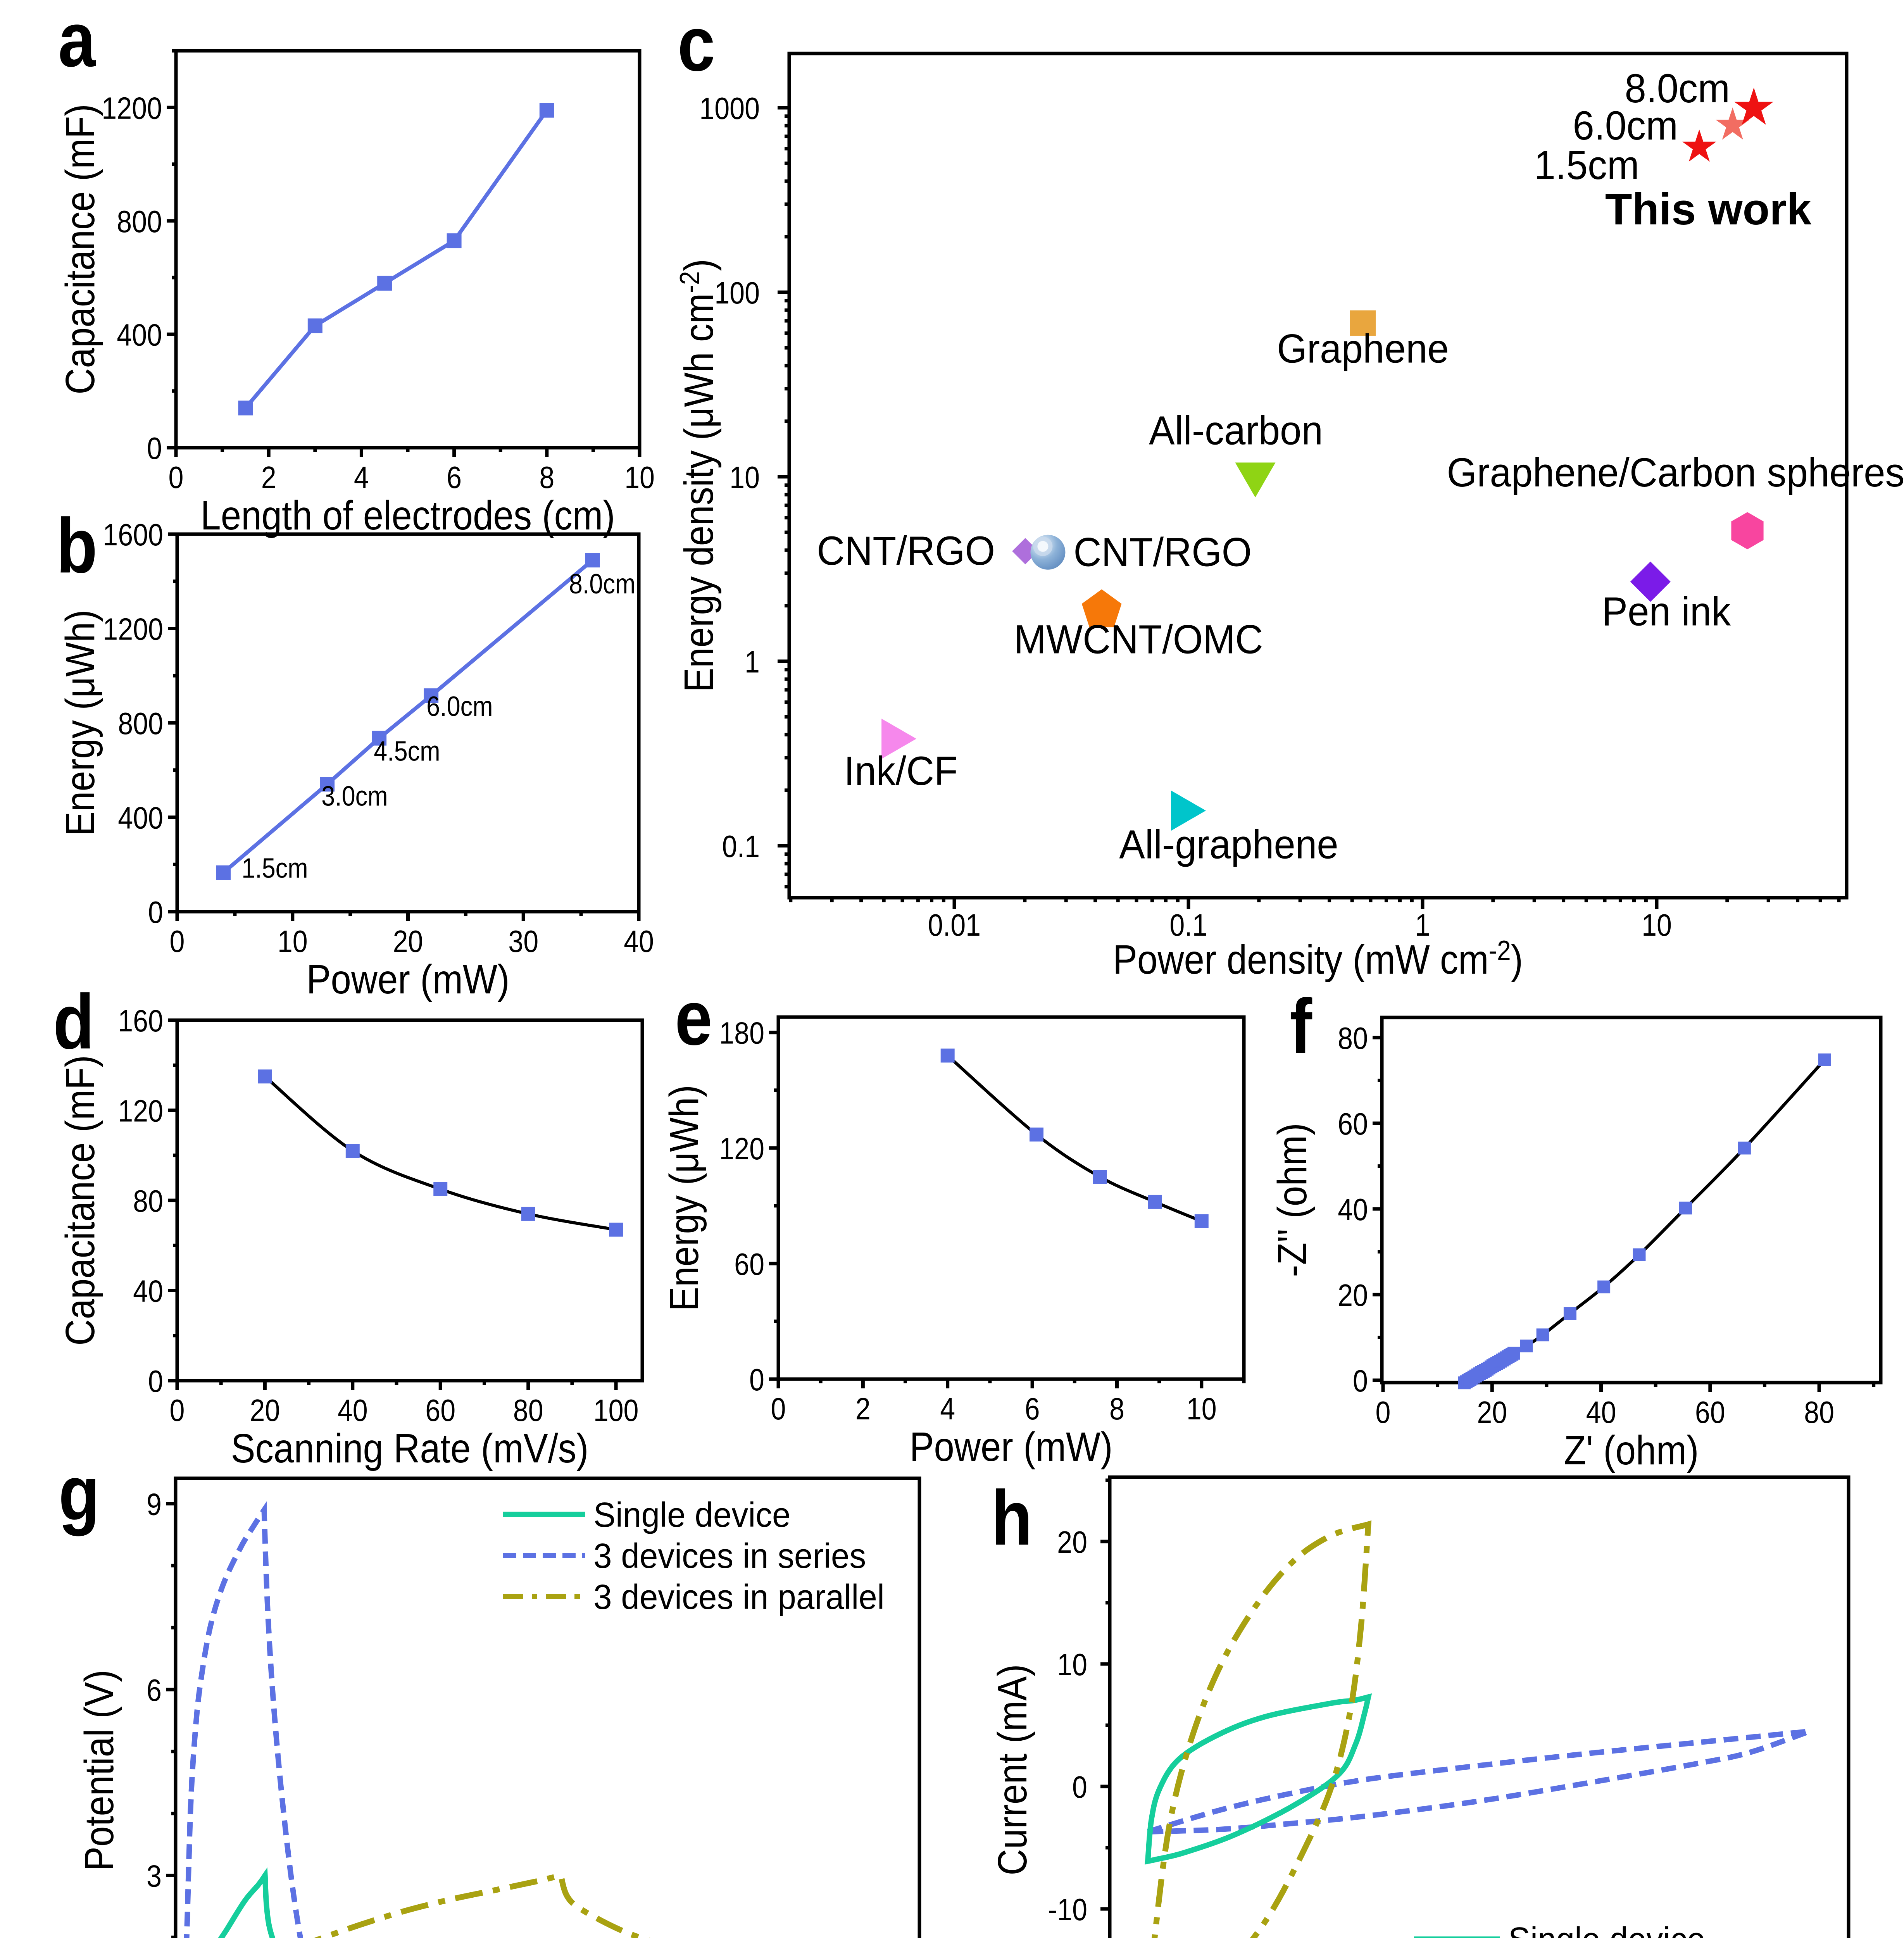  Describe the element at coordinates (1011, 1518) in the screenshot. I see `svg-text: h` at that location.